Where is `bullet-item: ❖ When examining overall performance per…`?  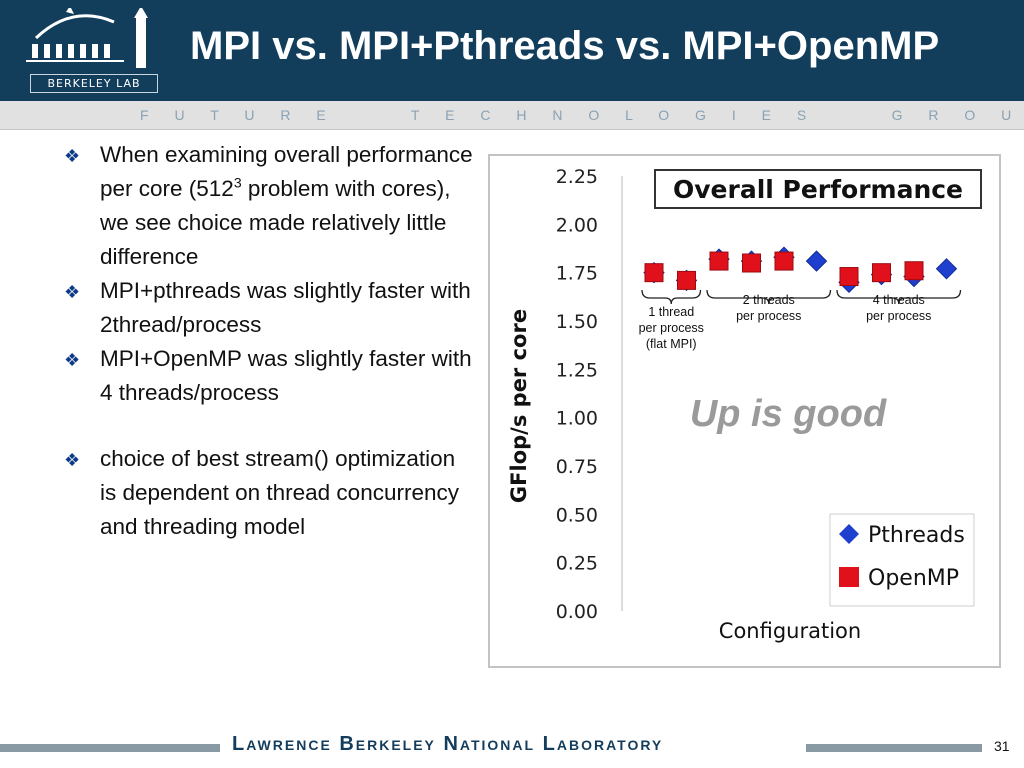
bullet-item: ❖ When examining overall performance per… is located at coordinates (269, 206).